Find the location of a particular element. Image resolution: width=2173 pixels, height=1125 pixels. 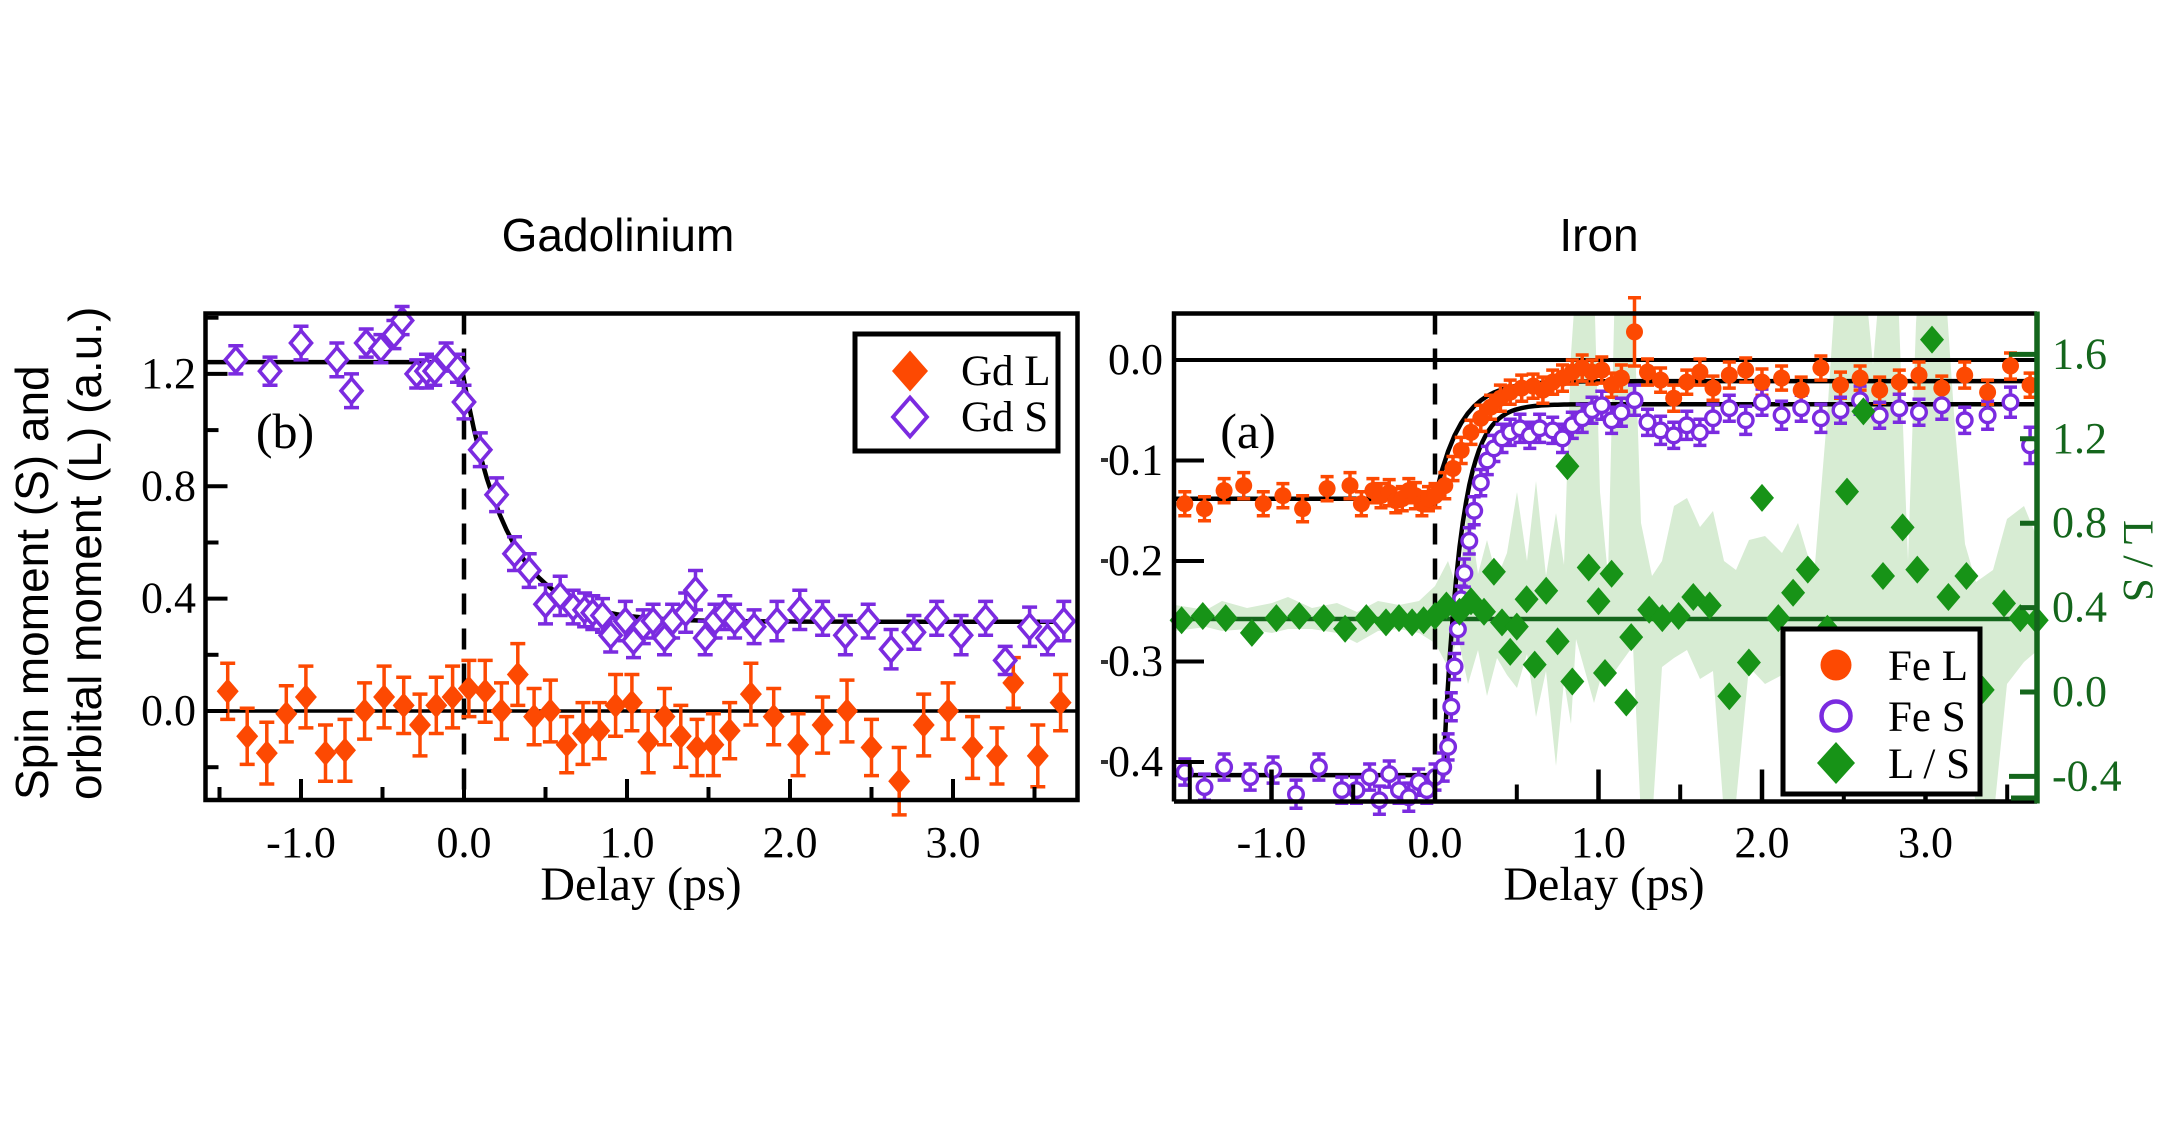

svg-text: -0.4 is located at coordinates (2087, 775).